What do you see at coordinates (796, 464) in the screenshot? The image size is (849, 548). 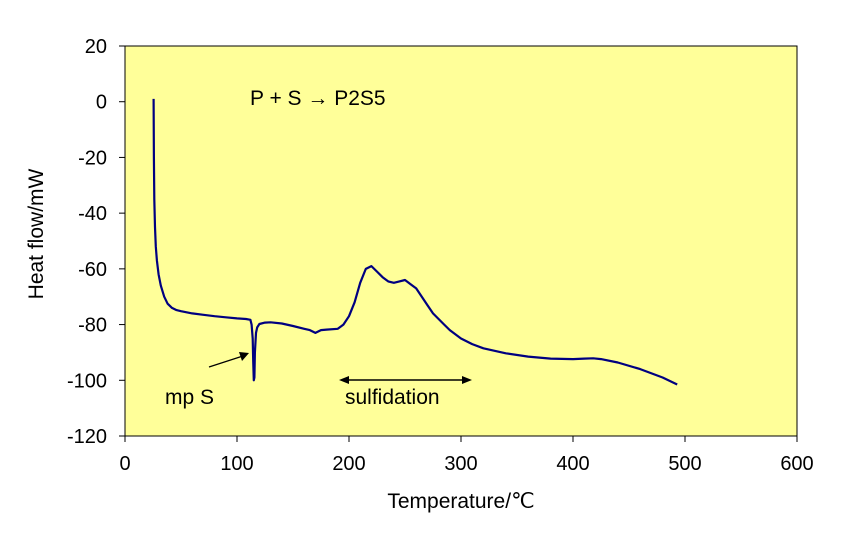 I see `x-tick-label: 600` at bounding box center [796, 464].